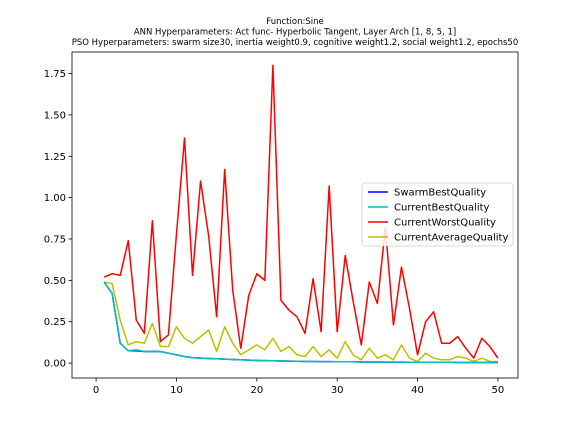 Image resolution: width=576 pixels, height=432 pixels. What do you see at coordinates (55, 157) in the screenshot?
I see `y-tick-label: 1.25` at bounding box center [55, 157].